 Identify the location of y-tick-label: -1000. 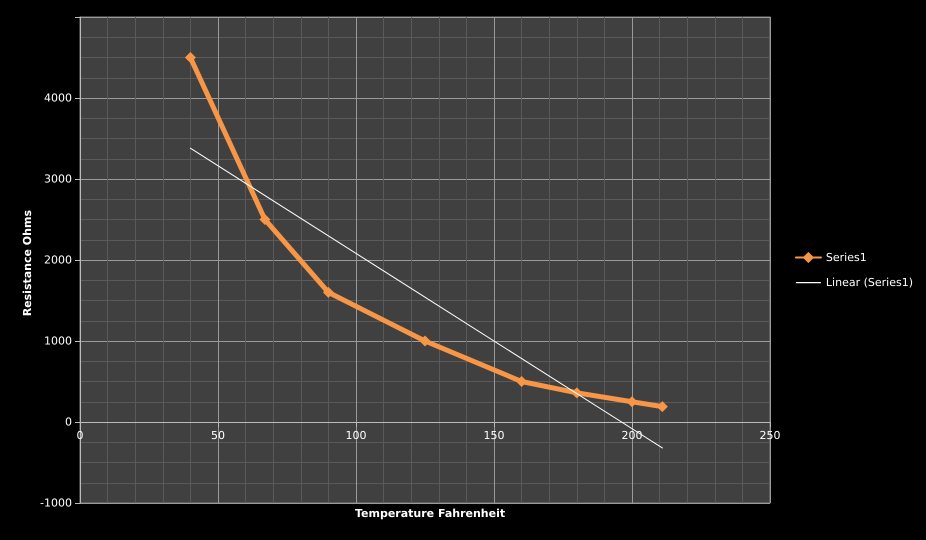
(56, 503).